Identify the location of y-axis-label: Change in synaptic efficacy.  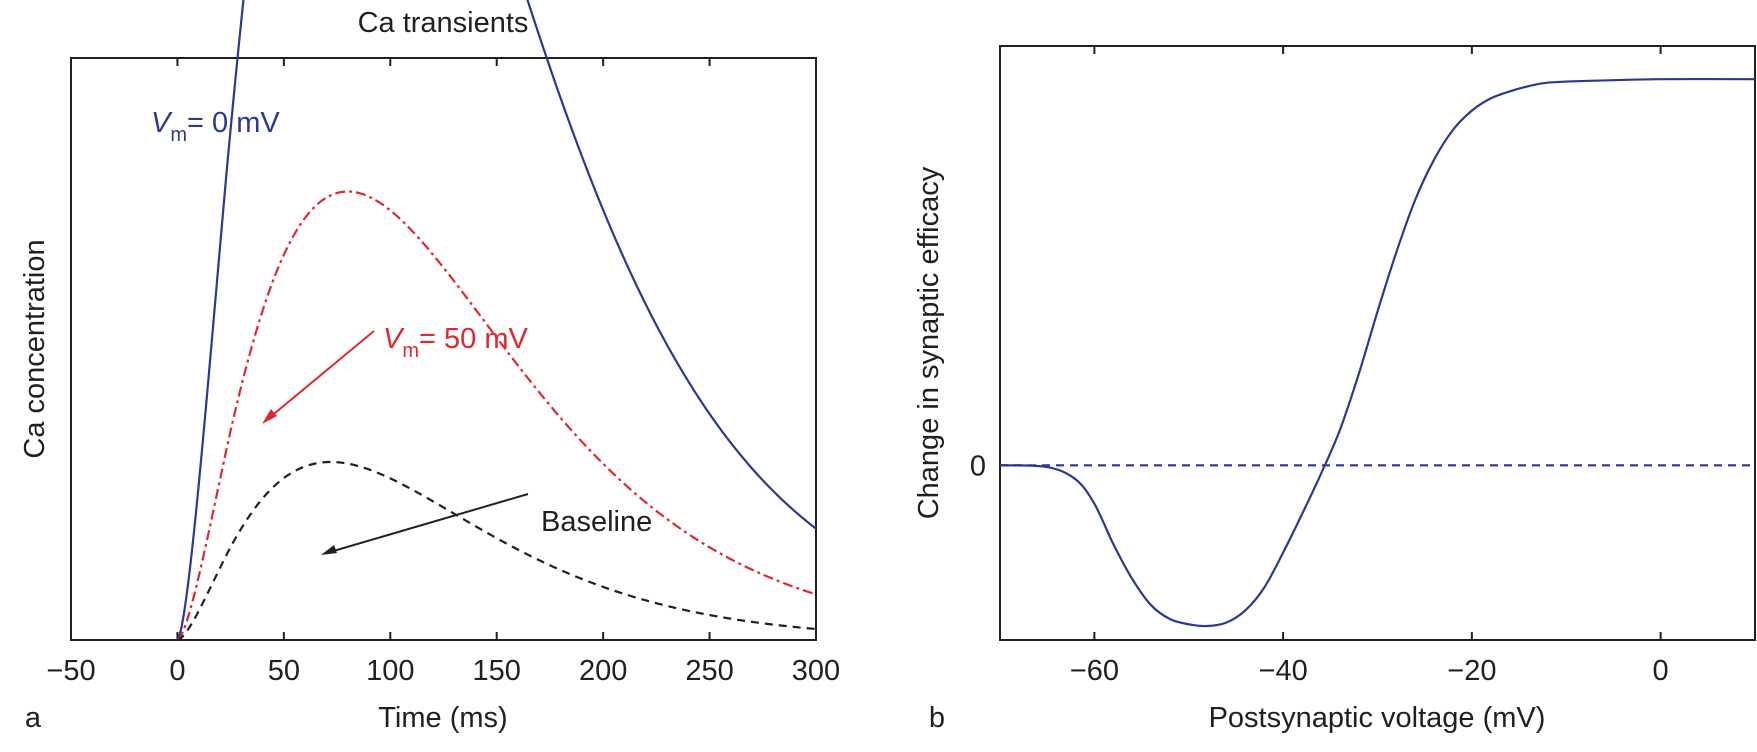
(929, 342).